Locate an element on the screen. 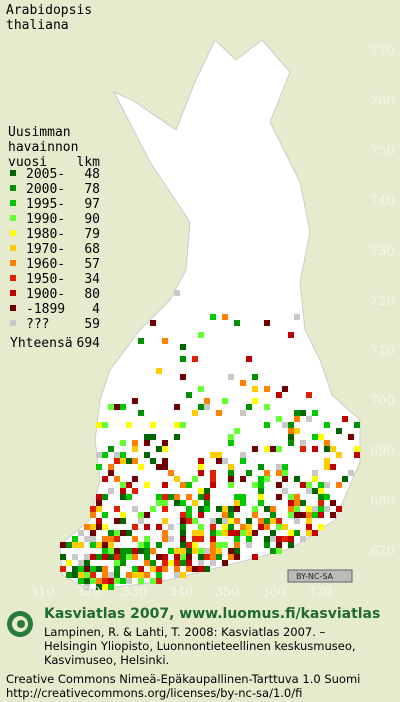 The height and width of the screenshot is (702, 400). legend-count: 57 is located at coordinates (92, 264).